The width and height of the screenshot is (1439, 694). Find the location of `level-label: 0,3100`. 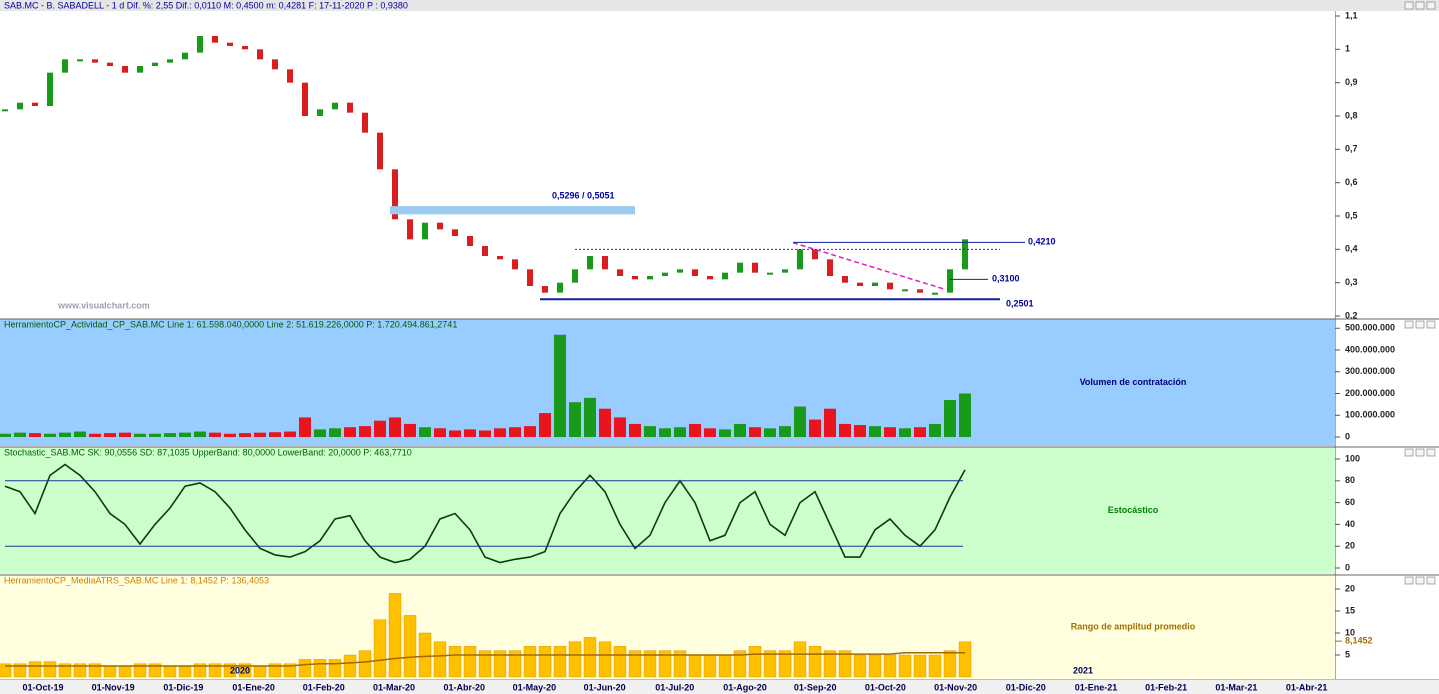

level-label: 0,3100 is located at coordinates (1006, 279).